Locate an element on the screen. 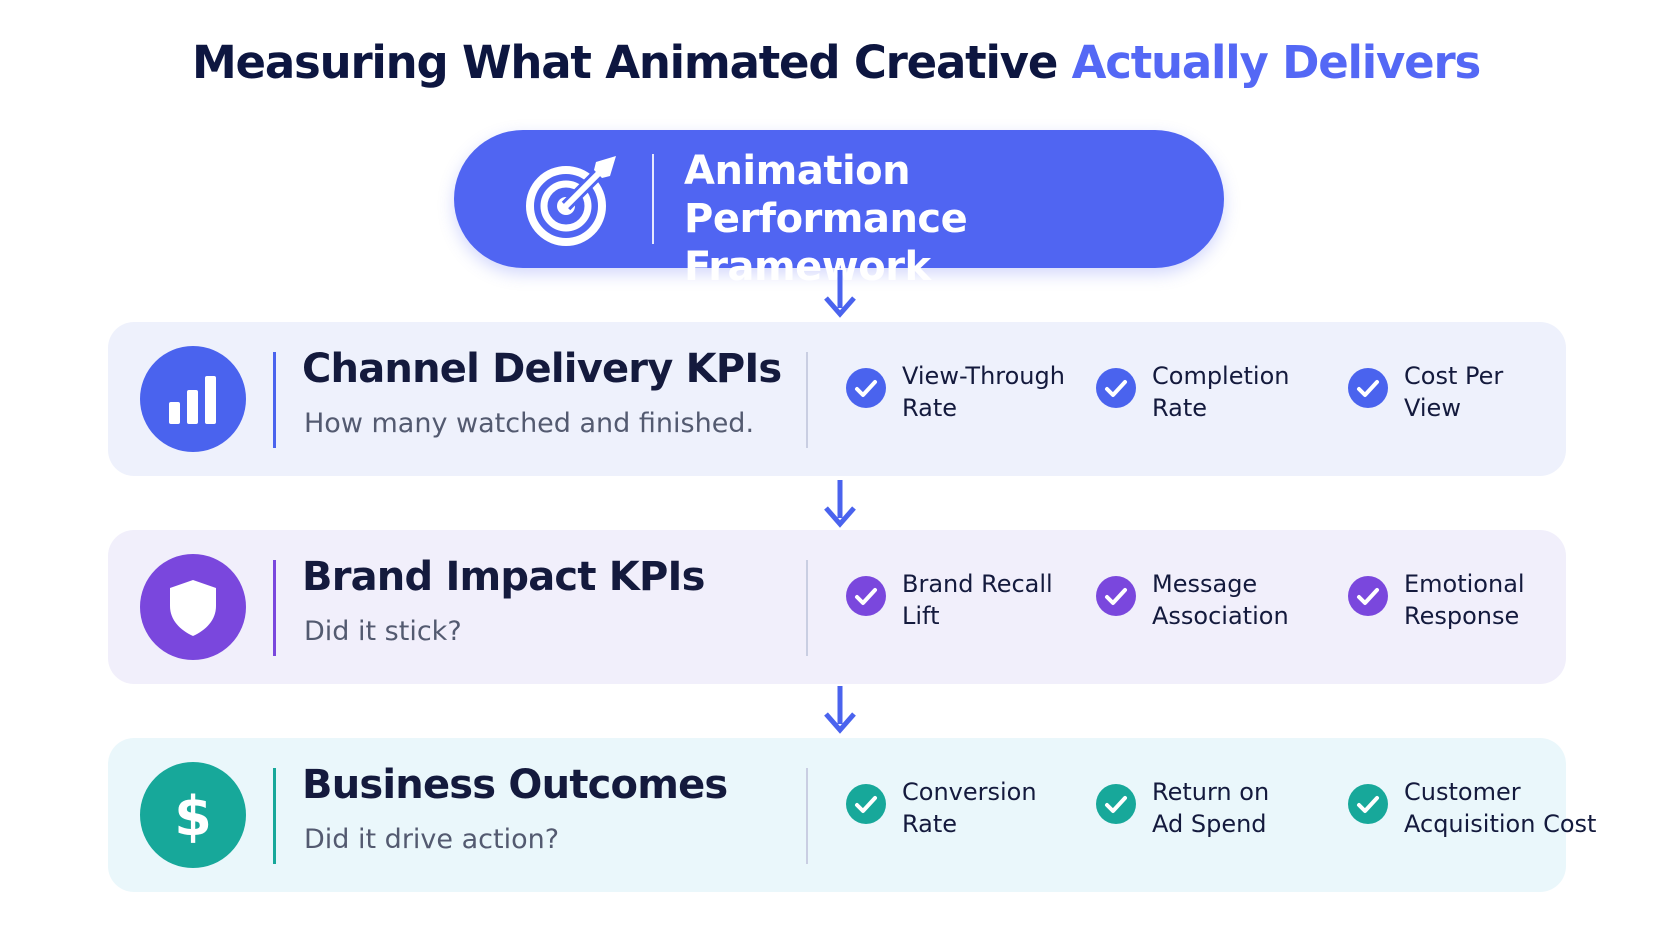 The width and height of the screenshot is (1672, 941). kpi-label-line: Message is located at coordinates (1205, 584).